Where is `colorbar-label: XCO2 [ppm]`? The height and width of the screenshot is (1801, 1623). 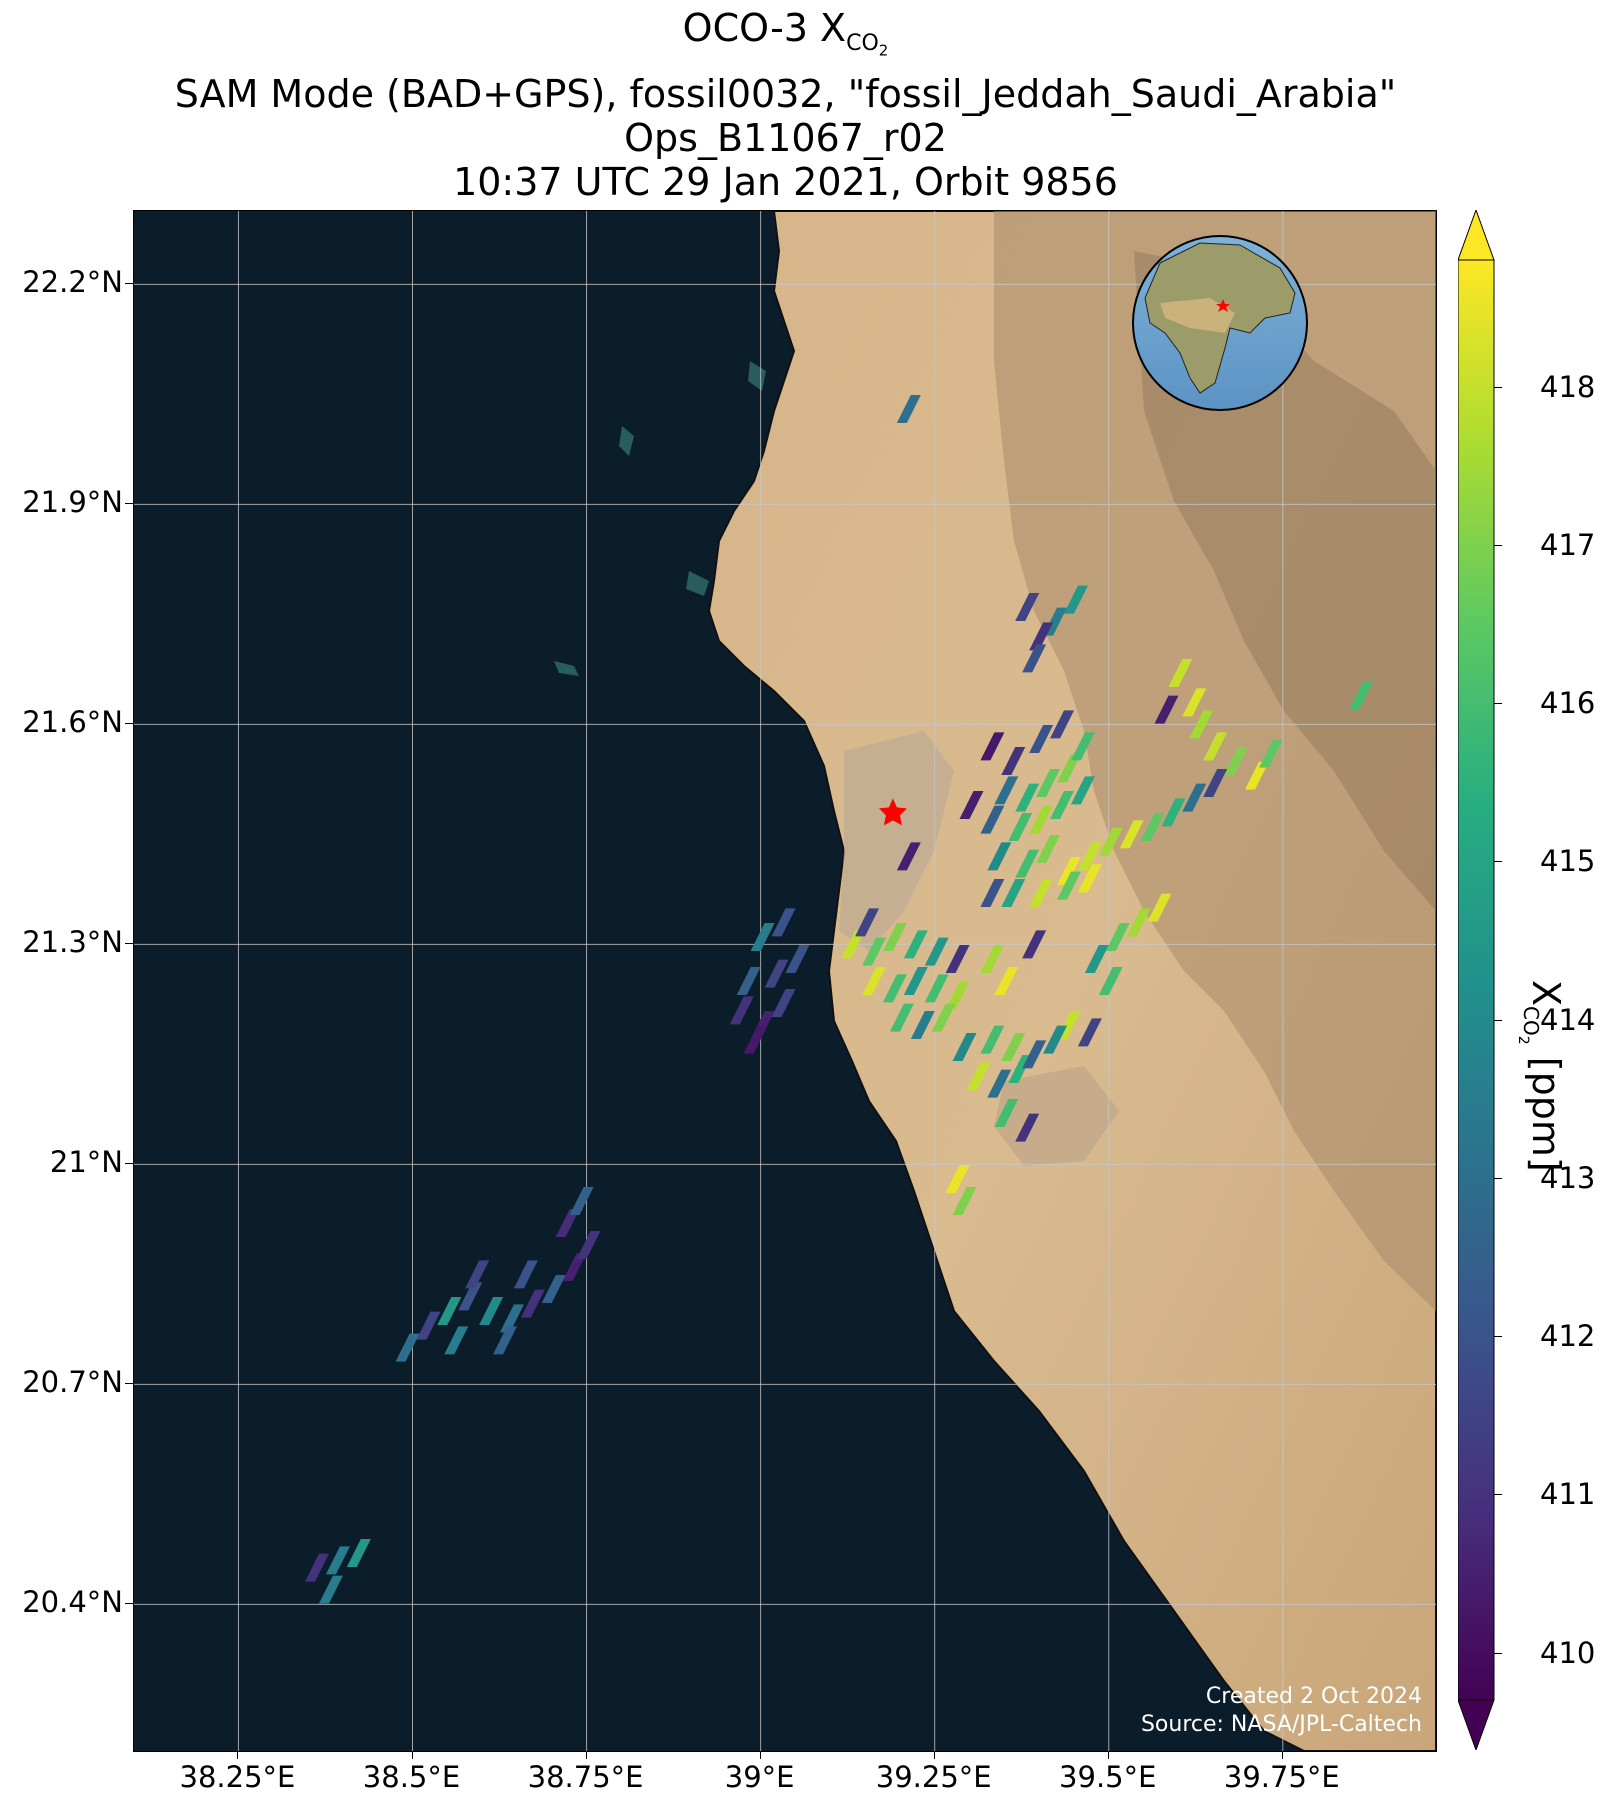
colorbar-label: XCO2 [ppm] is located at coordinates (1541, 1076).